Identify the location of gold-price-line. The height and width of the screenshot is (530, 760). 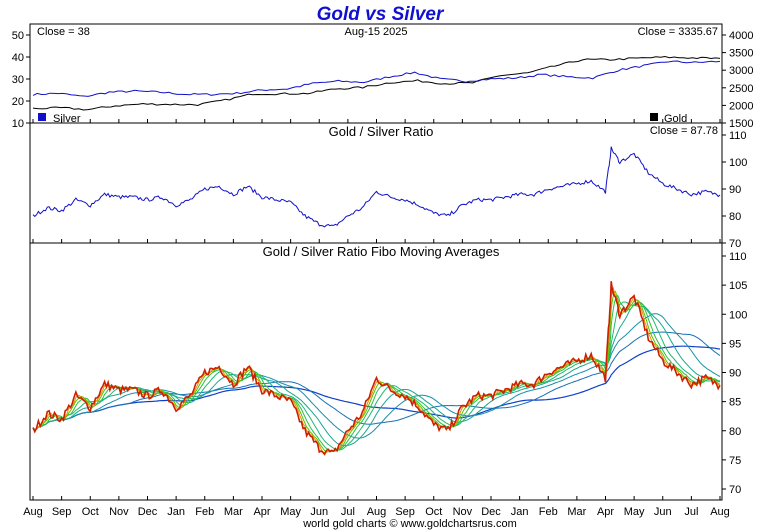
(376, 83).